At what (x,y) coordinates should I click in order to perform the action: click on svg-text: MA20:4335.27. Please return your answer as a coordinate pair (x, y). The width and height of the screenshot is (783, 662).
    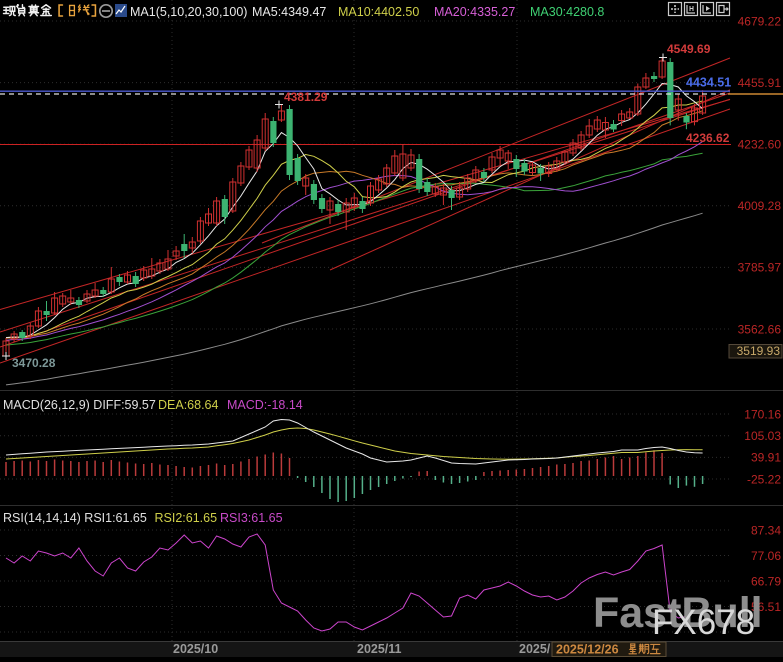
    Looking at the image, I should click on (474, 12).